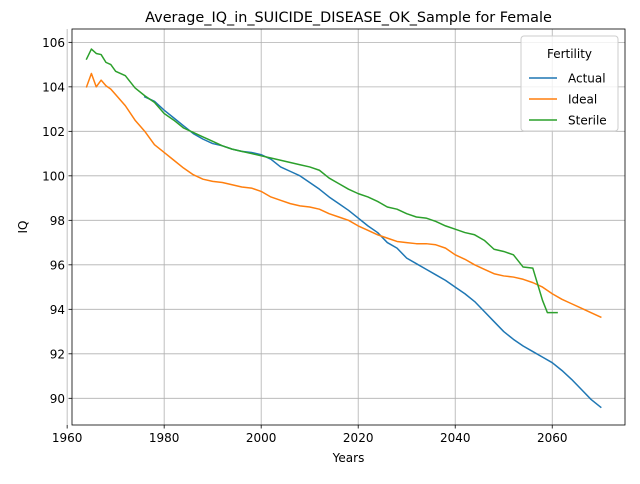 The height and width of the screenshot is (484, 640). What do you see at coordinates (23, 227) in the screenshot?
I see `y-axis-label: IQ` at bounding box center [23, 227].